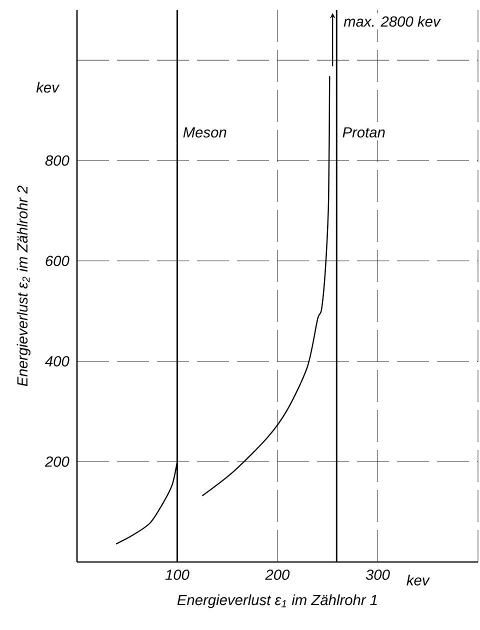 Image resolution: width=480 pixels, height=630 pixels. I want to click on y-axis-title: Energieverlust ε$_{2}$ im Zählrohr 2, so click(23, 286).